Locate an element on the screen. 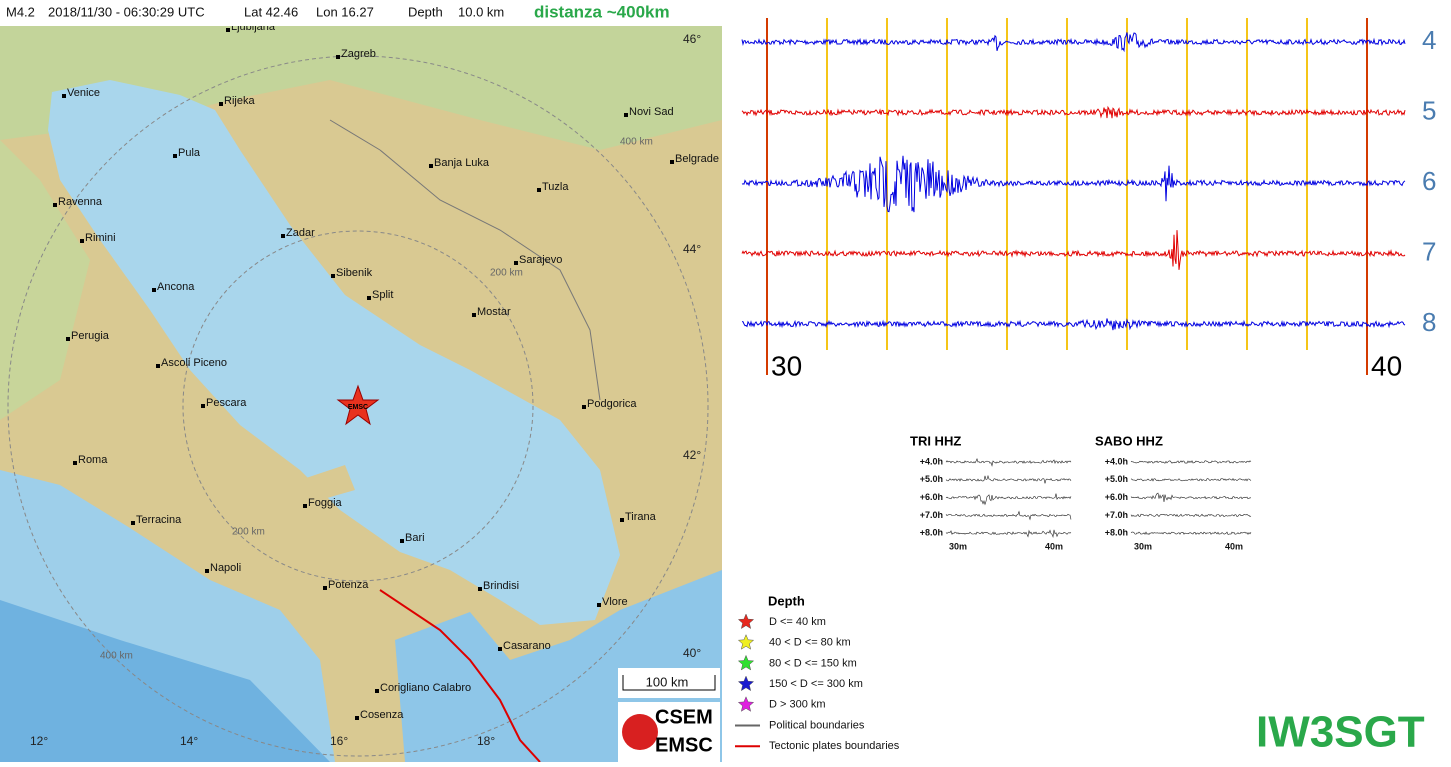 This screenshot has height=767, width=1451. city-label: Roma is located at coordinates (93, 460).